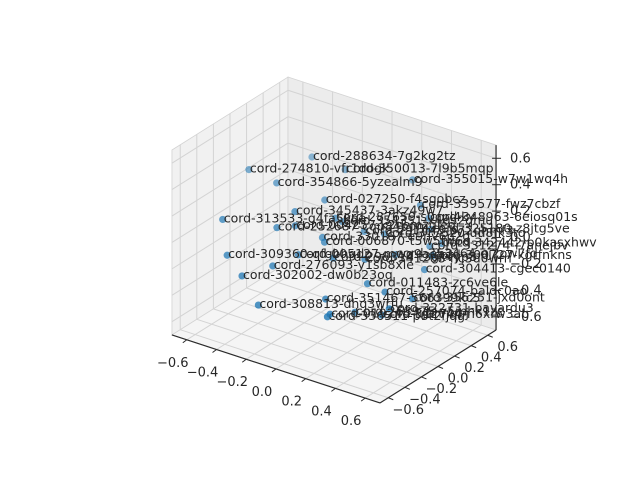 This screenshot has width=640, height=480. What do you see at coordinates (498, 268) in the screenshot?
I see `point-label: cord-304413-cgec0140` at bounding box center [498, 268].